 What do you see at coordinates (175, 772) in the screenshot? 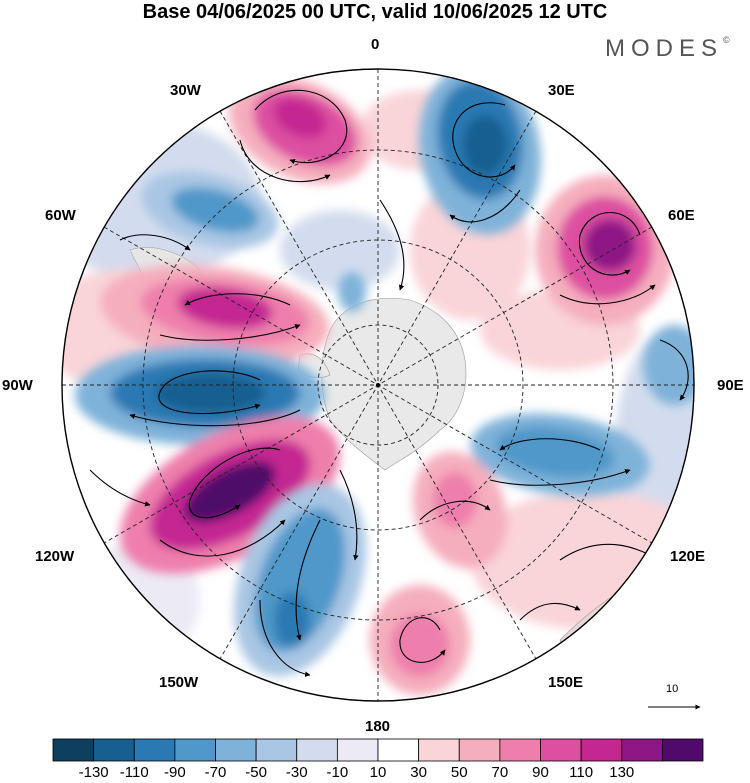
I see `colorbar-tick-label: -90` at bounding box center [175, 772].